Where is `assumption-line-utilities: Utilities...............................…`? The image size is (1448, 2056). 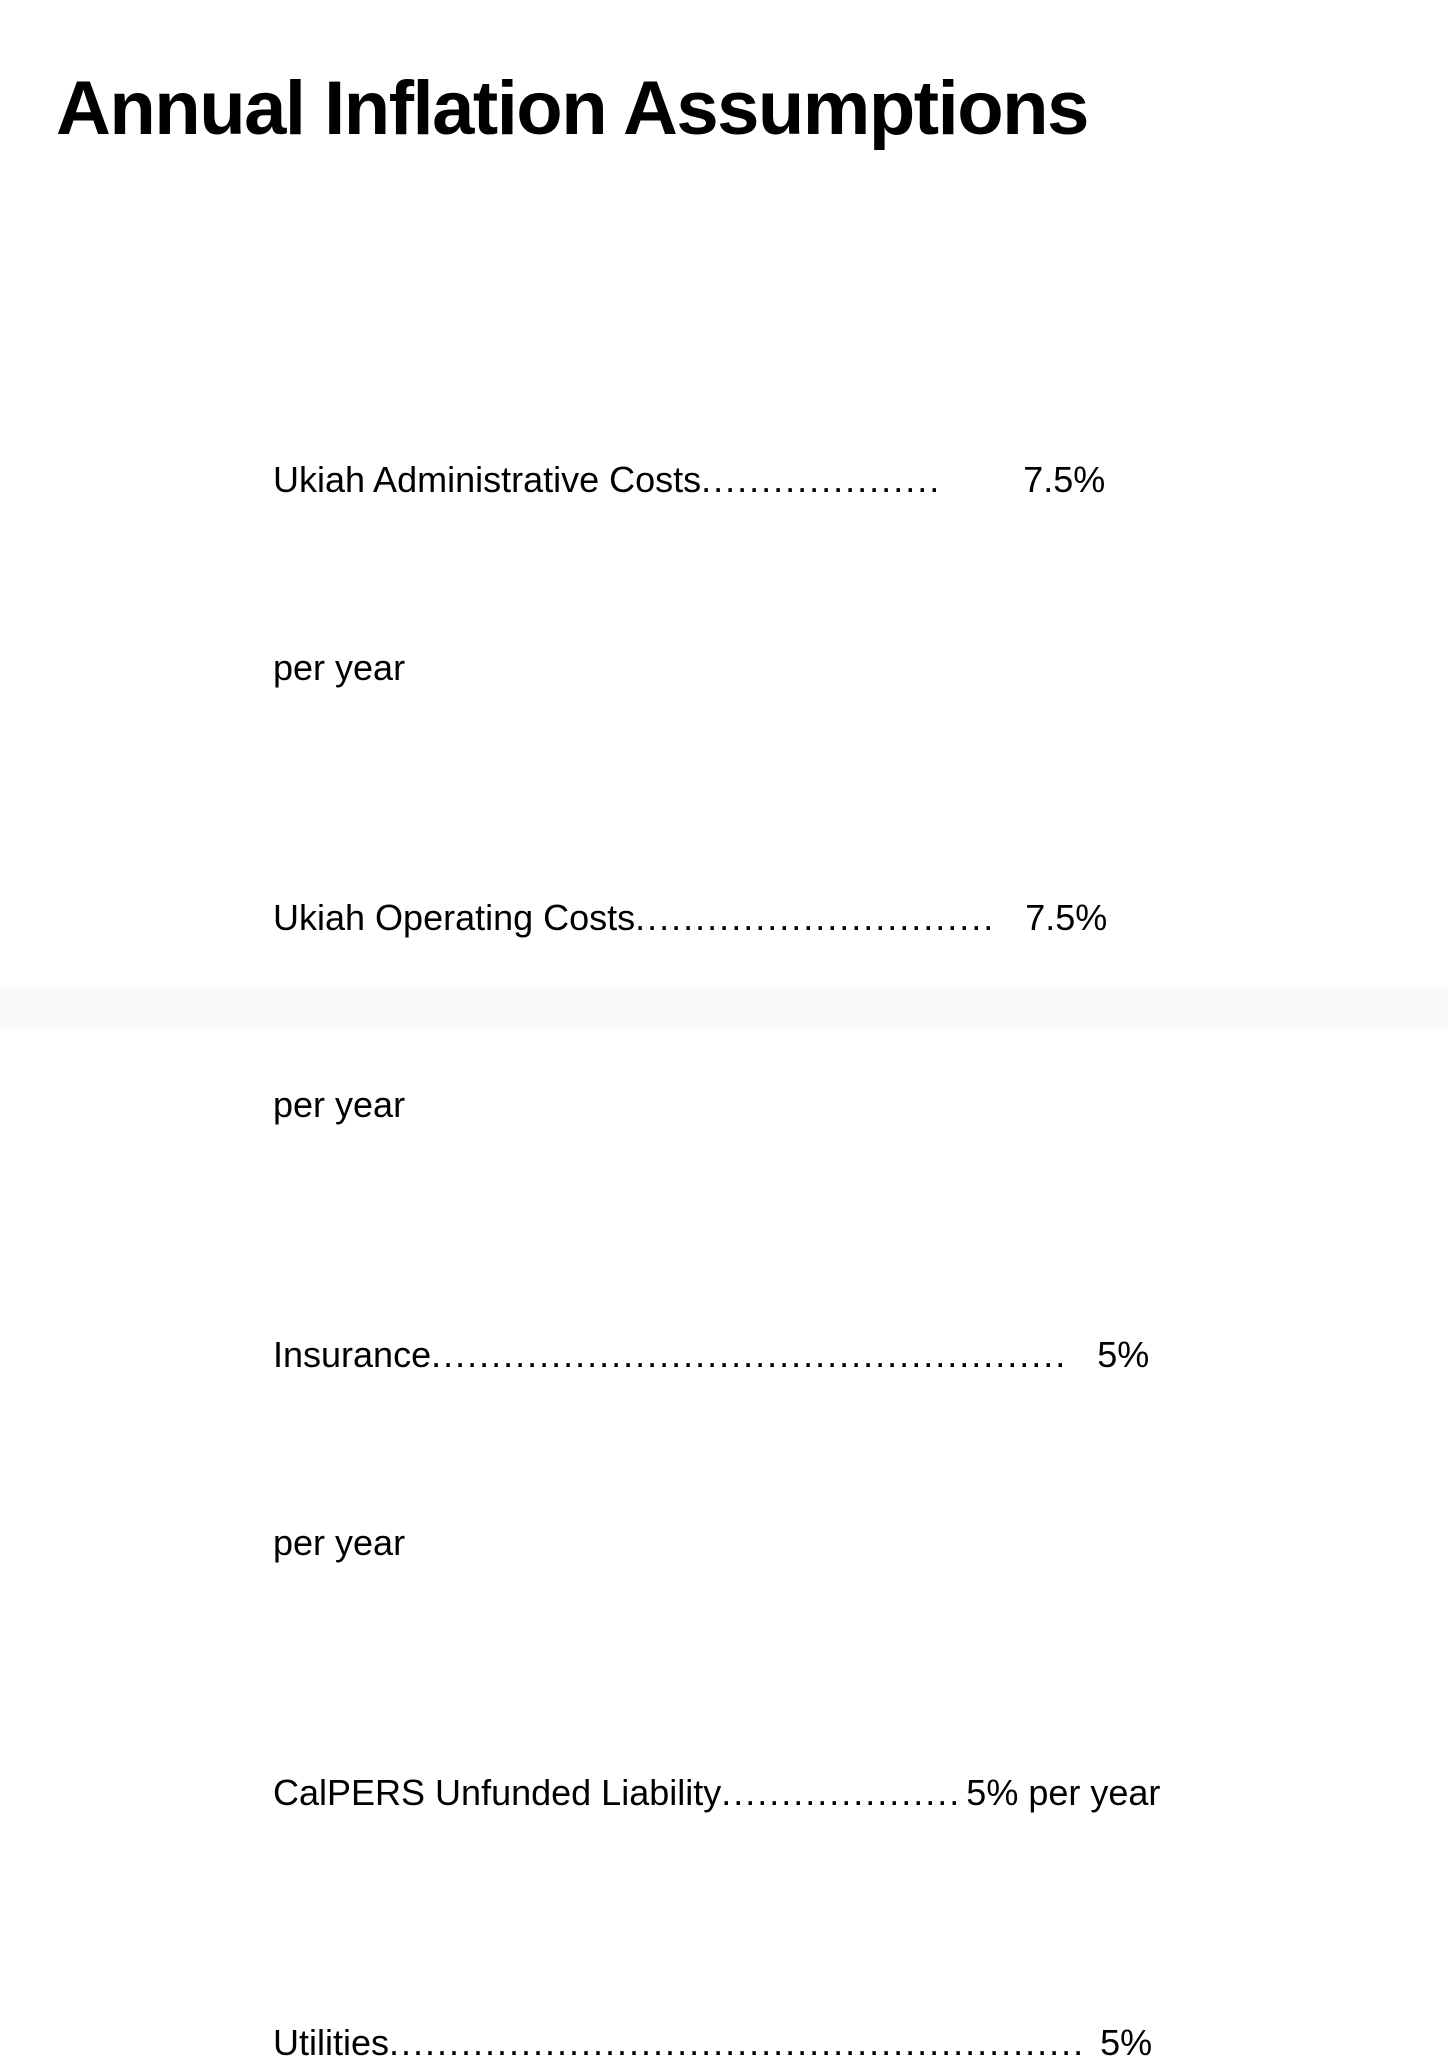
assumption-line-utilities: Utilities...............................… is located at coordinates (773, 2034).